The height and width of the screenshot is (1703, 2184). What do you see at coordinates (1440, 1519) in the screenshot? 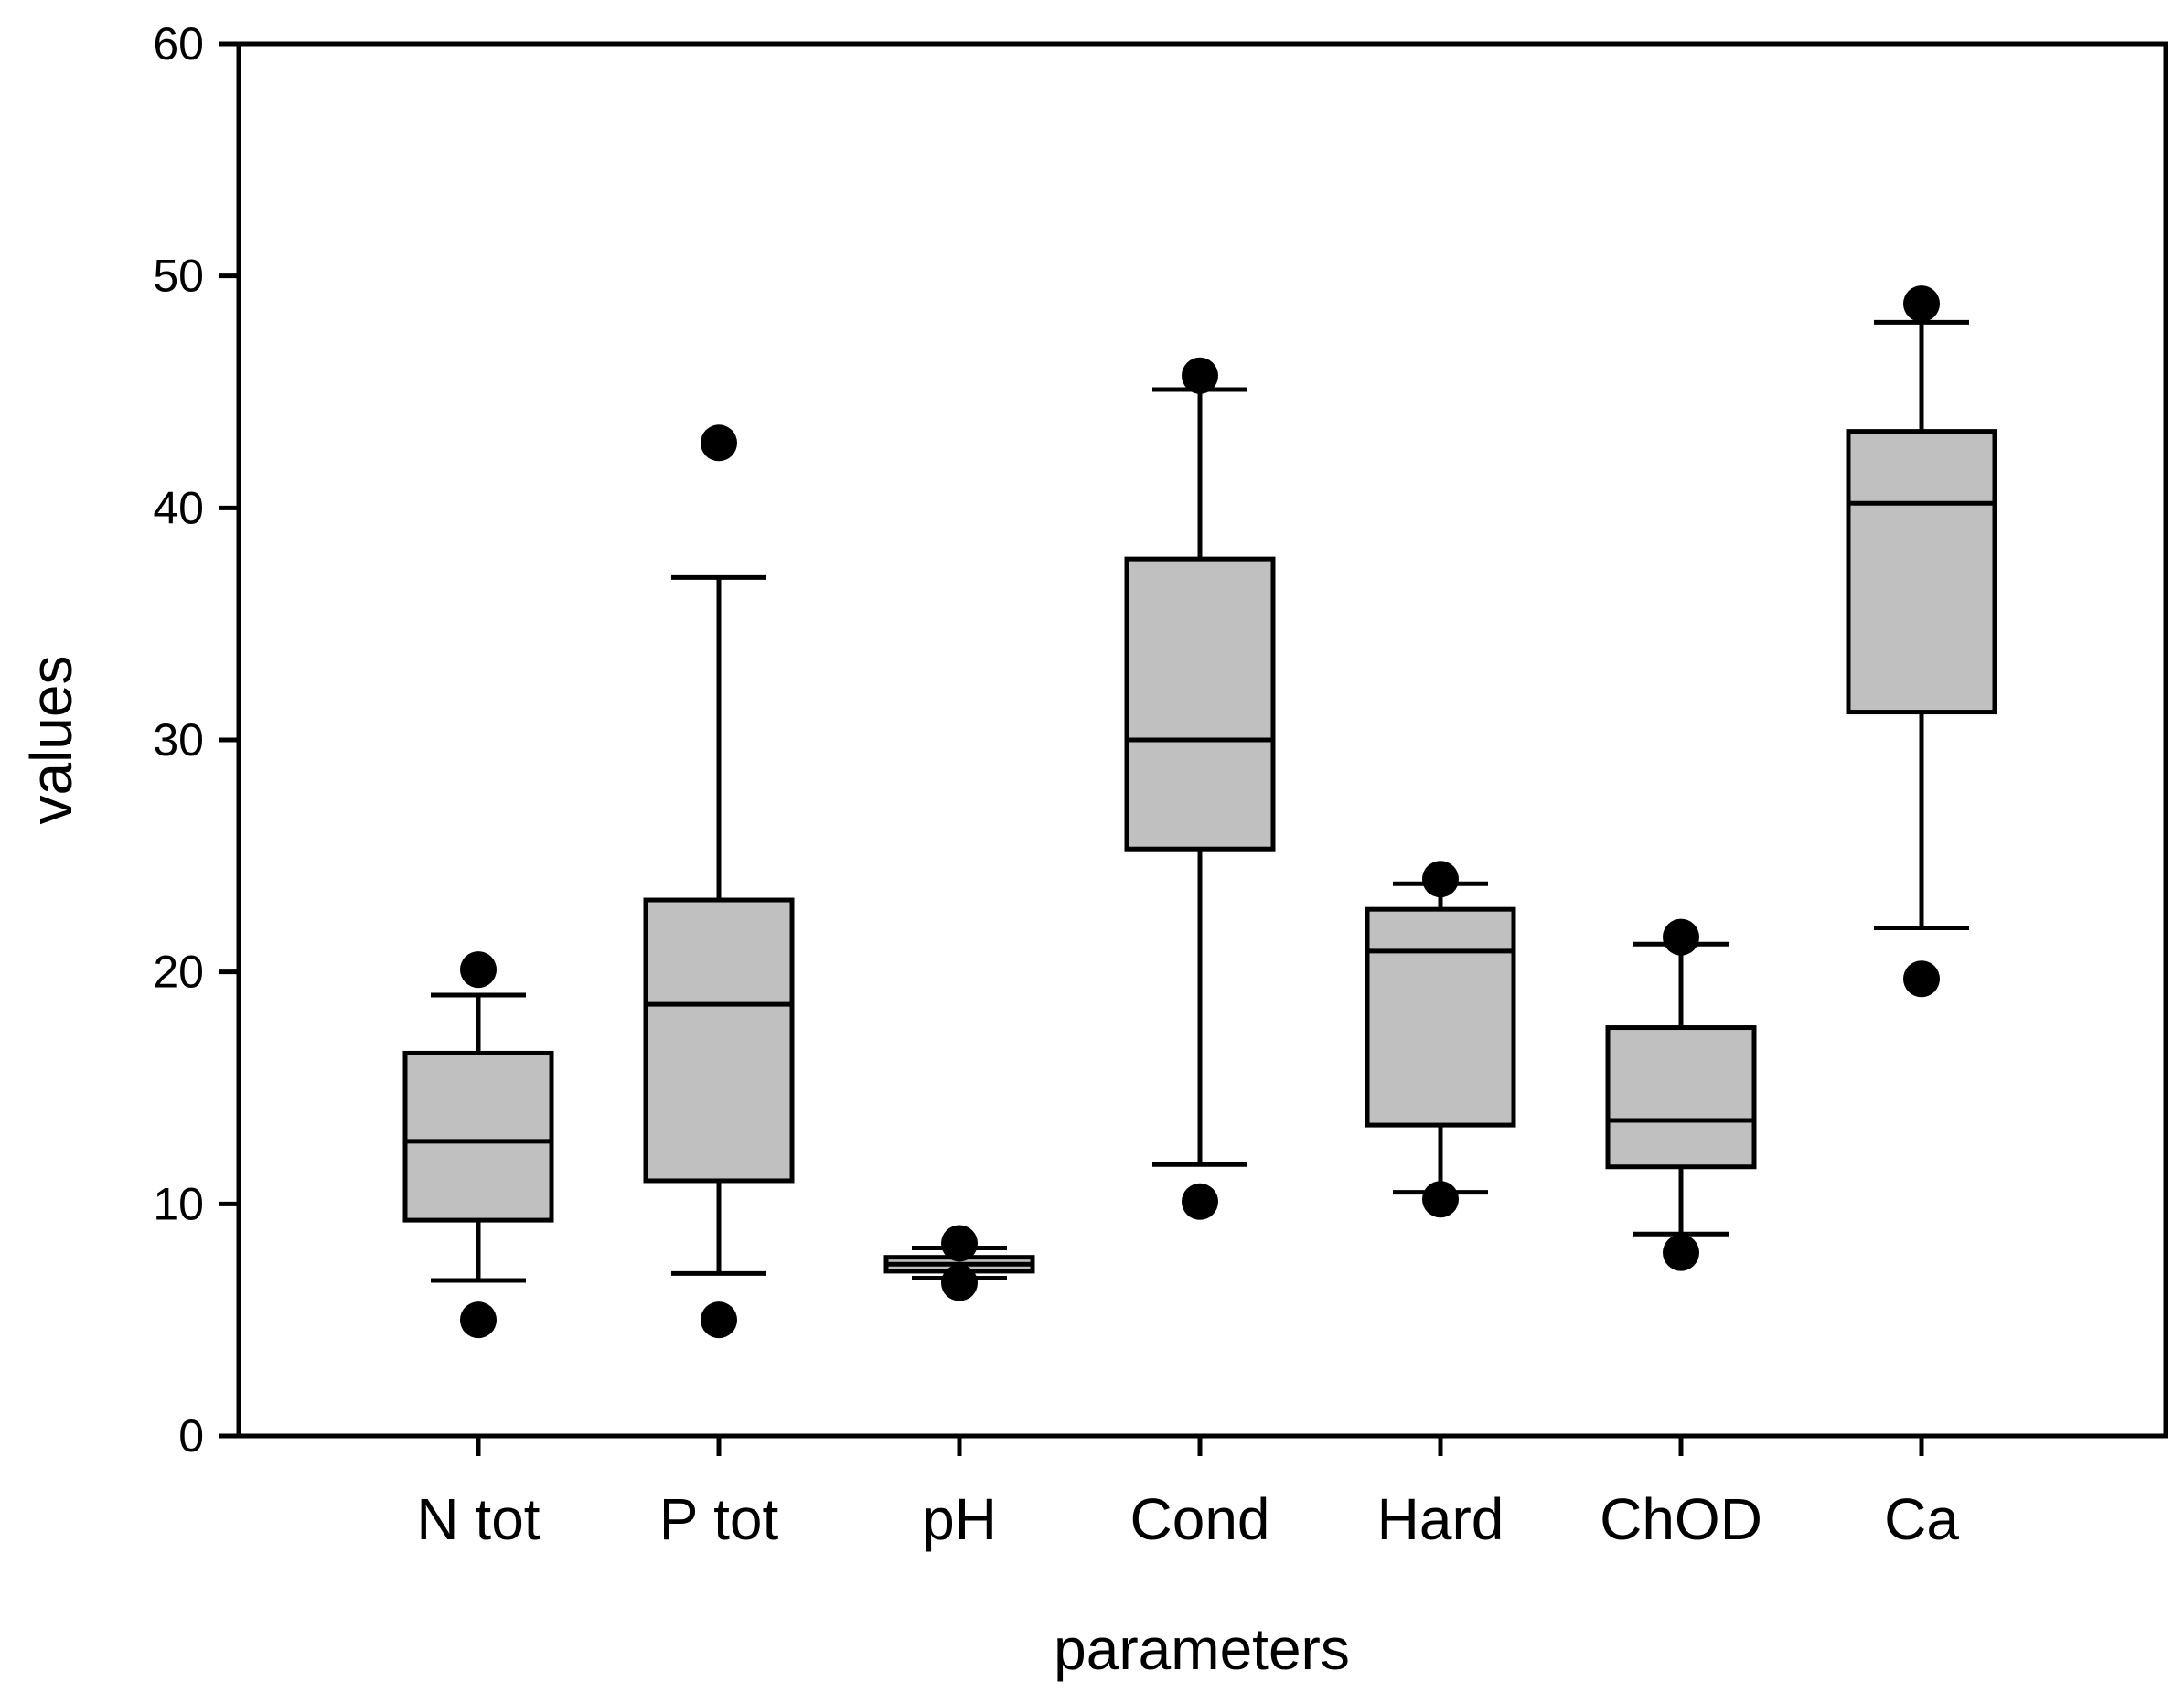
I see `x-category-label: Hard` at bounding box center [1440, 1519].